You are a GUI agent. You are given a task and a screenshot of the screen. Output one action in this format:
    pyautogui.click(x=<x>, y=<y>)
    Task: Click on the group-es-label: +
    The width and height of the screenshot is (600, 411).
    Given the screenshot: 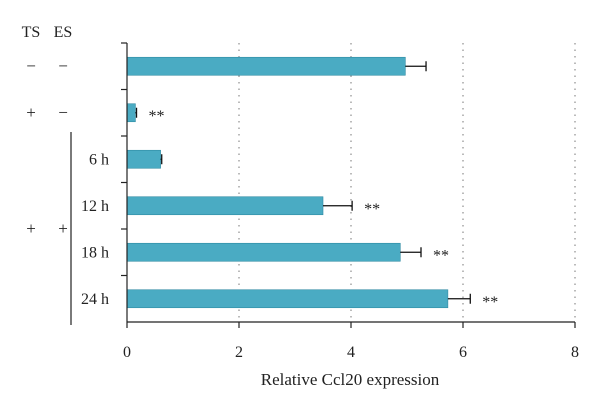 What is the action you would take?
    pyautogui.click(x=63, y=228)
    